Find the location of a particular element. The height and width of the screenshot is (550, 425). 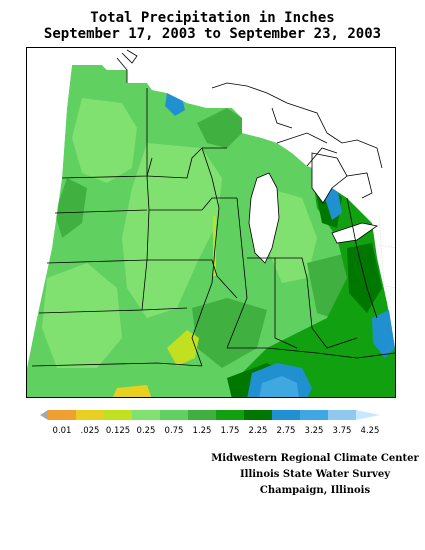

legend-label-8: 2.25 is located at coordinates (258, 431).